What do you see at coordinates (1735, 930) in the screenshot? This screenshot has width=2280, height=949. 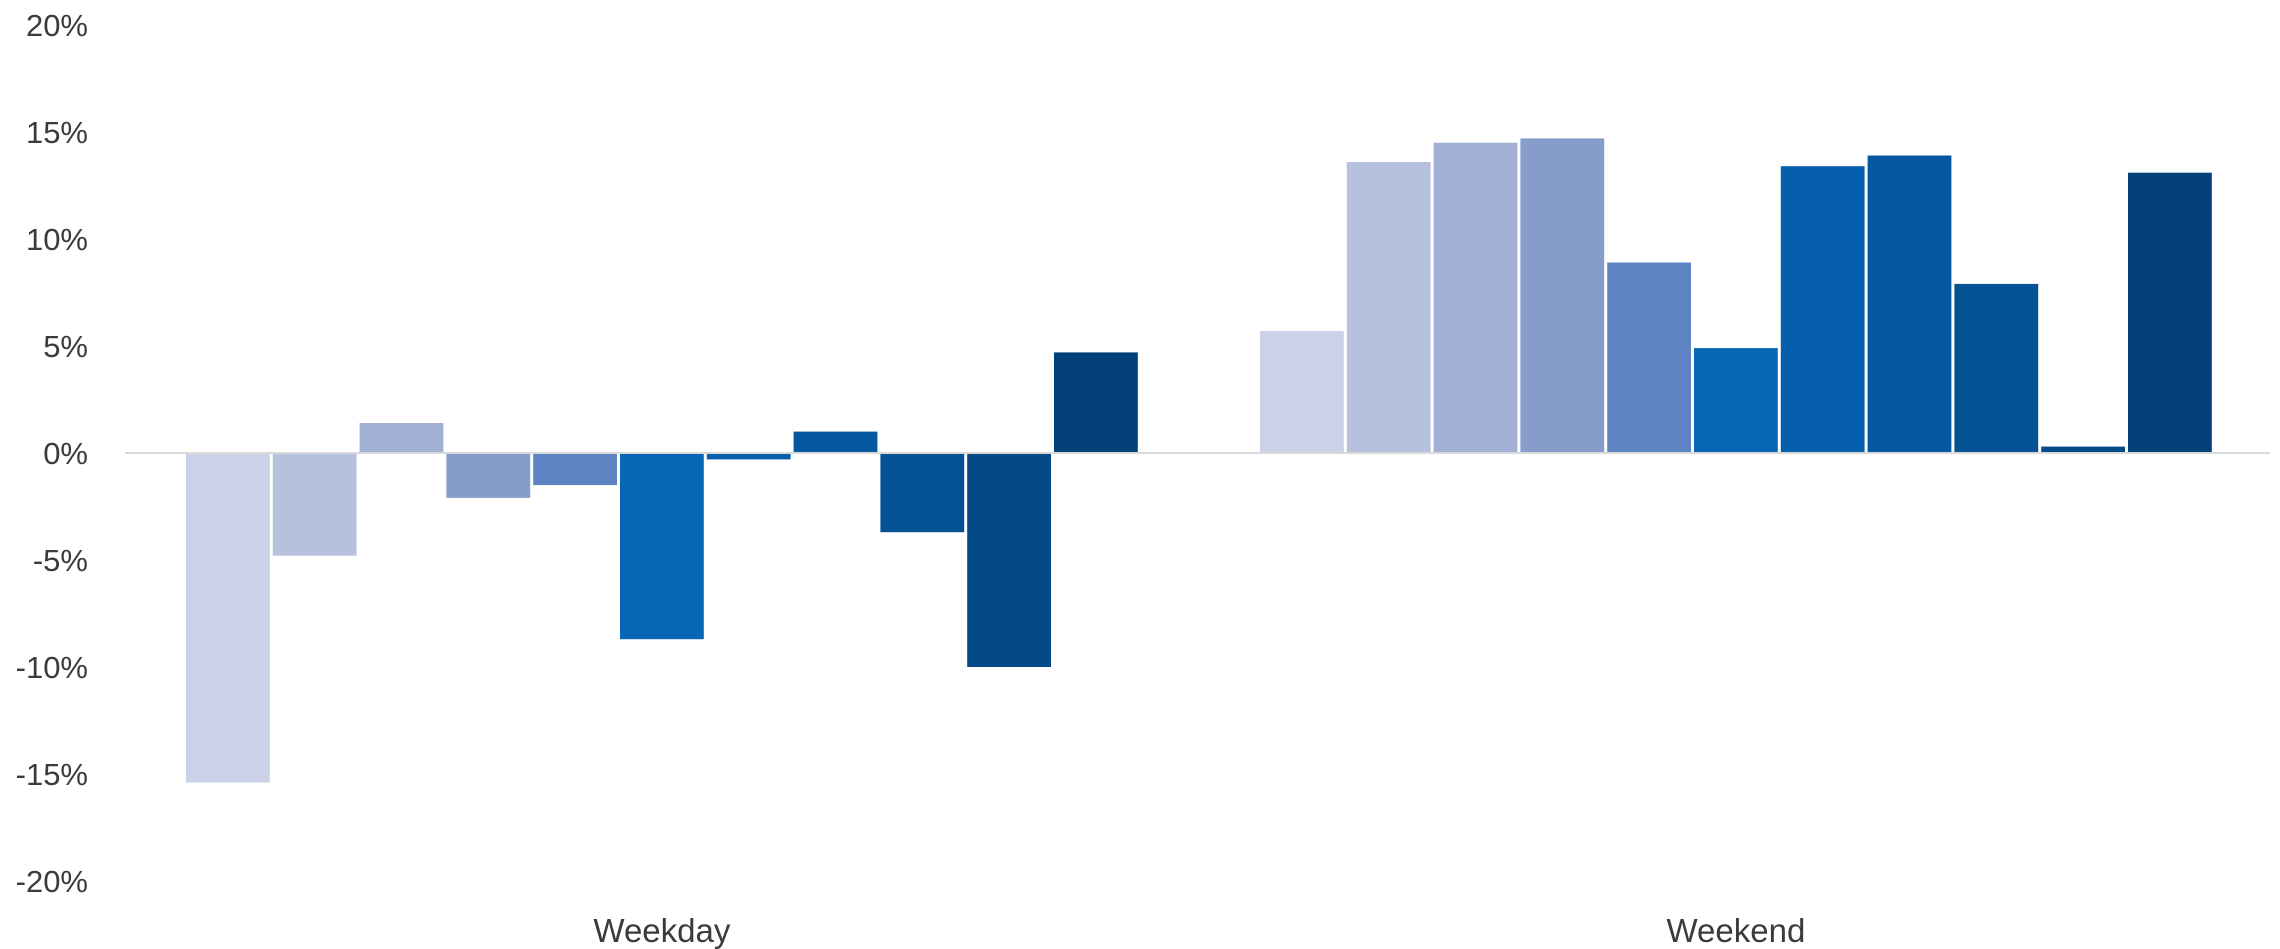 I see `x-category-label-weekend: Weekend` at bounding box center [1735, 930].